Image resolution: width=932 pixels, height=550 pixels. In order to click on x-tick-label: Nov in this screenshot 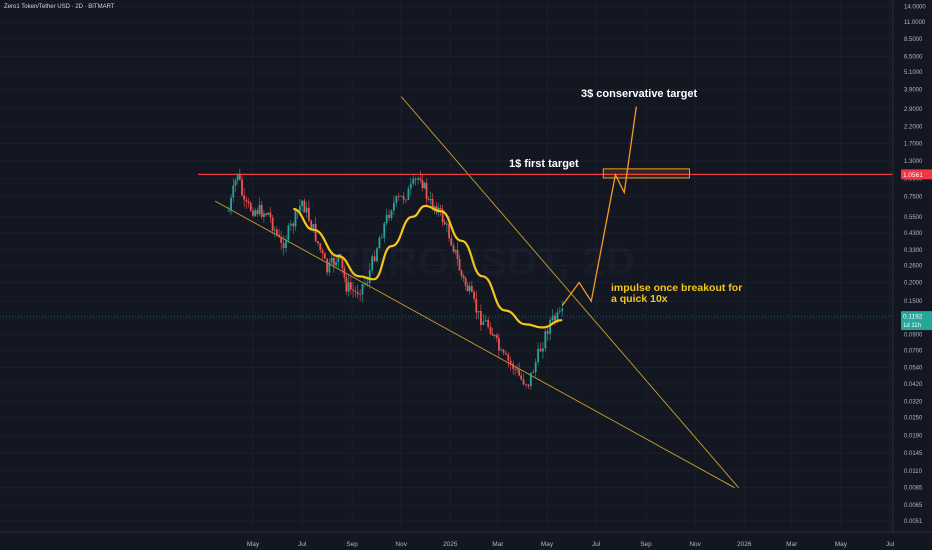, I will do `click(401, 544)`.